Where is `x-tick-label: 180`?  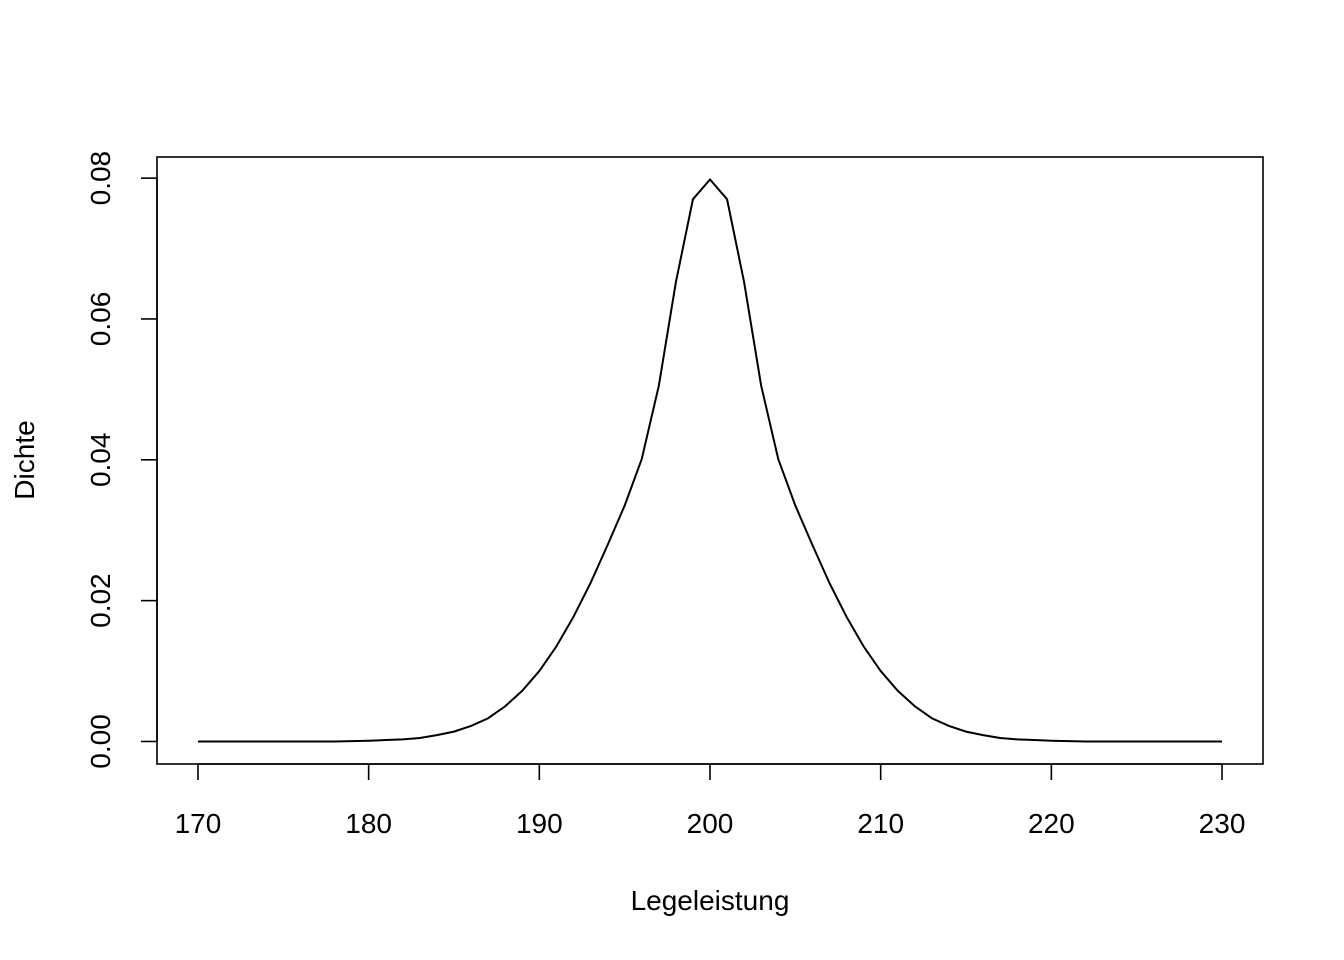 x-tick-label: 180 is located at coordinates (368, 823).